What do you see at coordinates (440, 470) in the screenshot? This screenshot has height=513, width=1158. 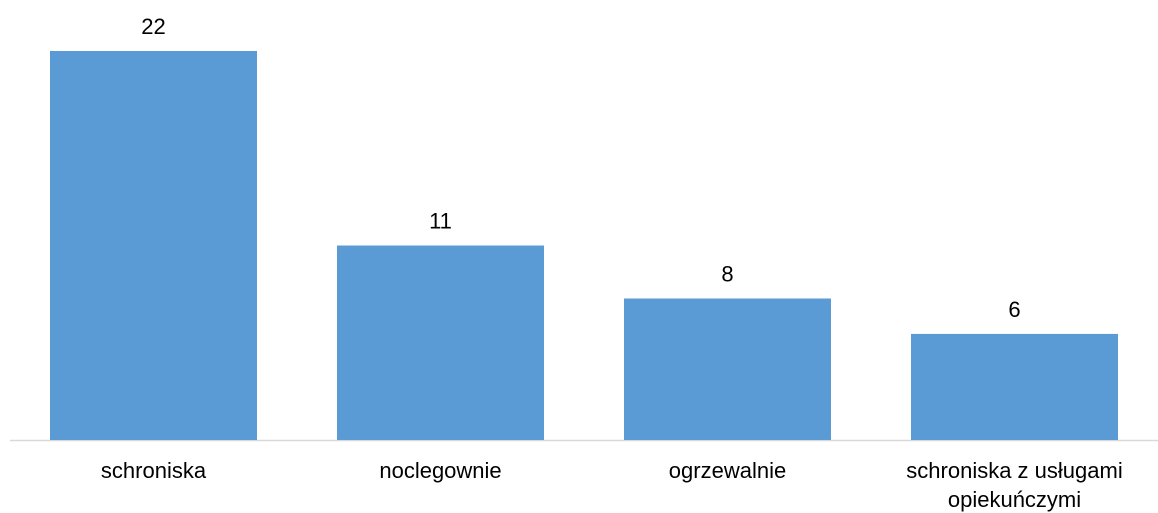 I see `category-label-2: noclegownie` at bounding box center [440, 470].